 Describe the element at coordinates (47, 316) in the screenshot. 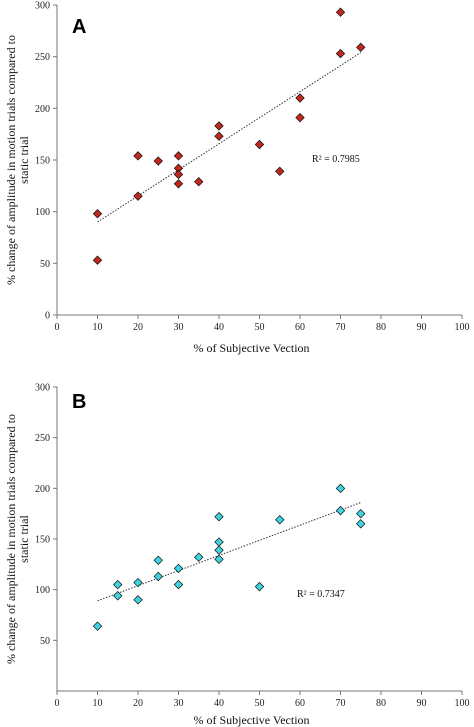

I see `y-tick-label: 0` at that location.